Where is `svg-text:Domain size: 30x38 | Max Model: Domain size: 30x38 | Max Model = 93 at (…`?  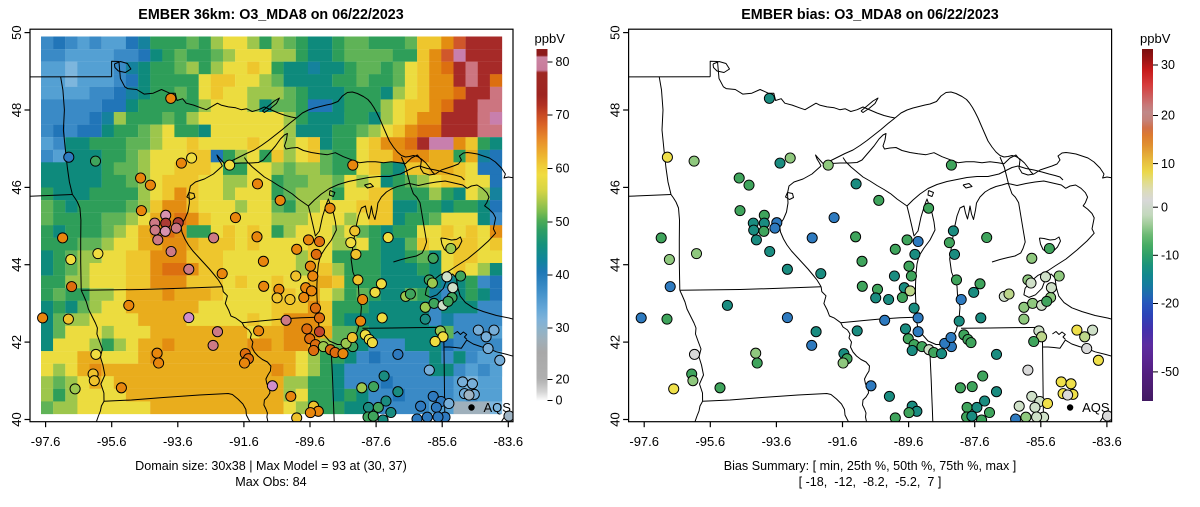 svg-text:Domain size: 30x38 | Max Model: Domain size: 30x38 | Max Model = 93 at (… is located at coordinates (271, 466).